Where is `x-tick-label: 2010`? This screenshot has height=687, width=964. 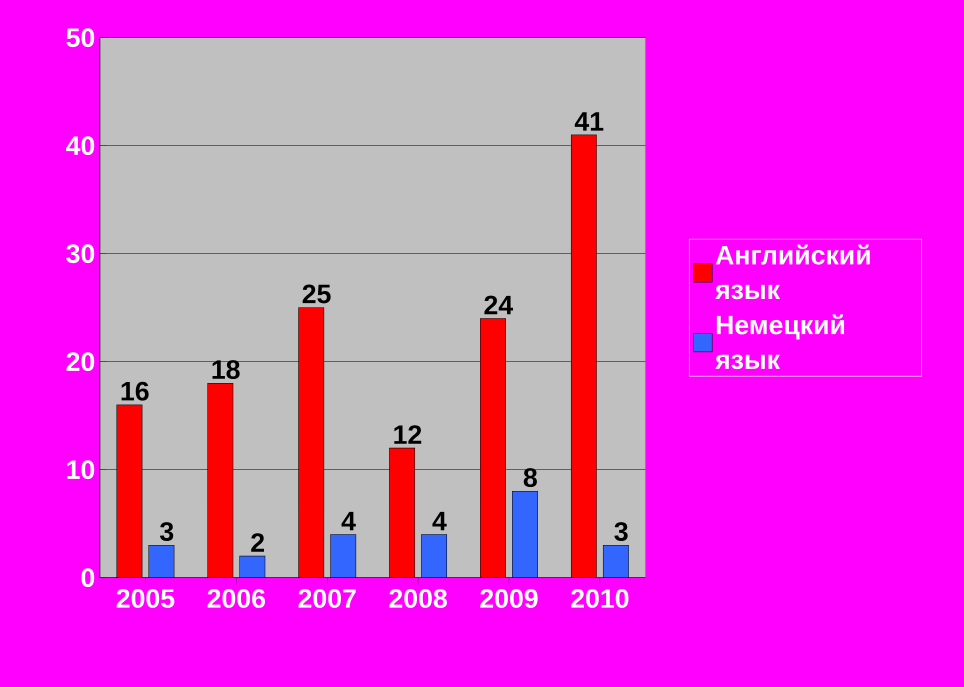 x-tick-label: 2010 is located at coordinates (599, 598).